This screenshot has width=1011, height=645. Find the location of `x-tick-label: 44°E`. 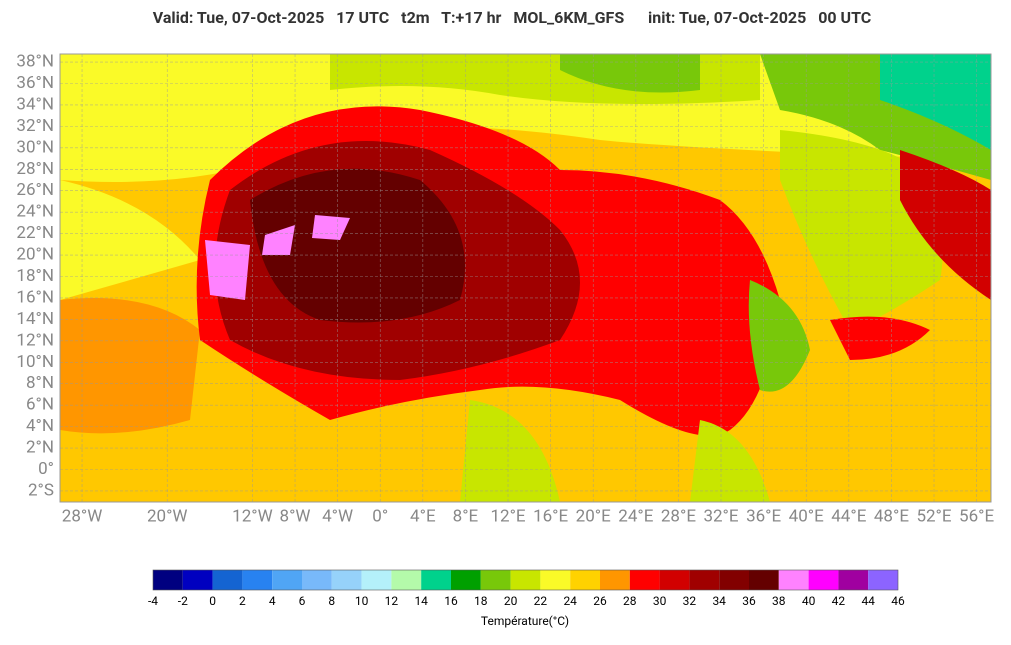

x-tick-label: 44°E is located at coordinates (848, 516).